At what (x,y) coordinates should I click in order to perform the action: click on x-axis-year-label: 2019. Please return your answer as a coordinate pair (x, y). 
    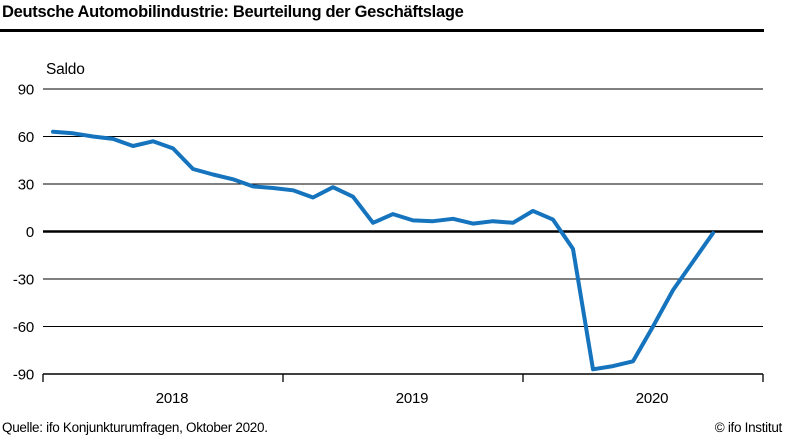
    Looking at the image, I should click on (412, 398).